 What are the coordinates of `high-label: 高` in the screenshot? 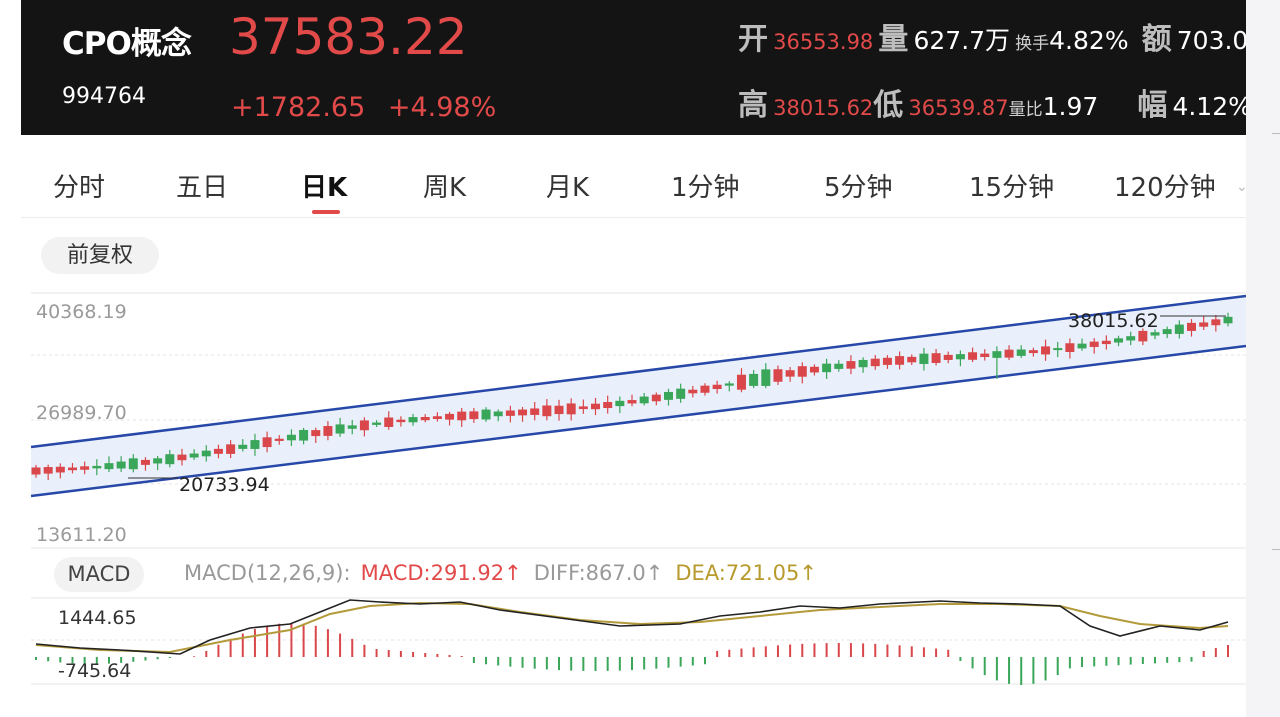 It's located at (753, 105).